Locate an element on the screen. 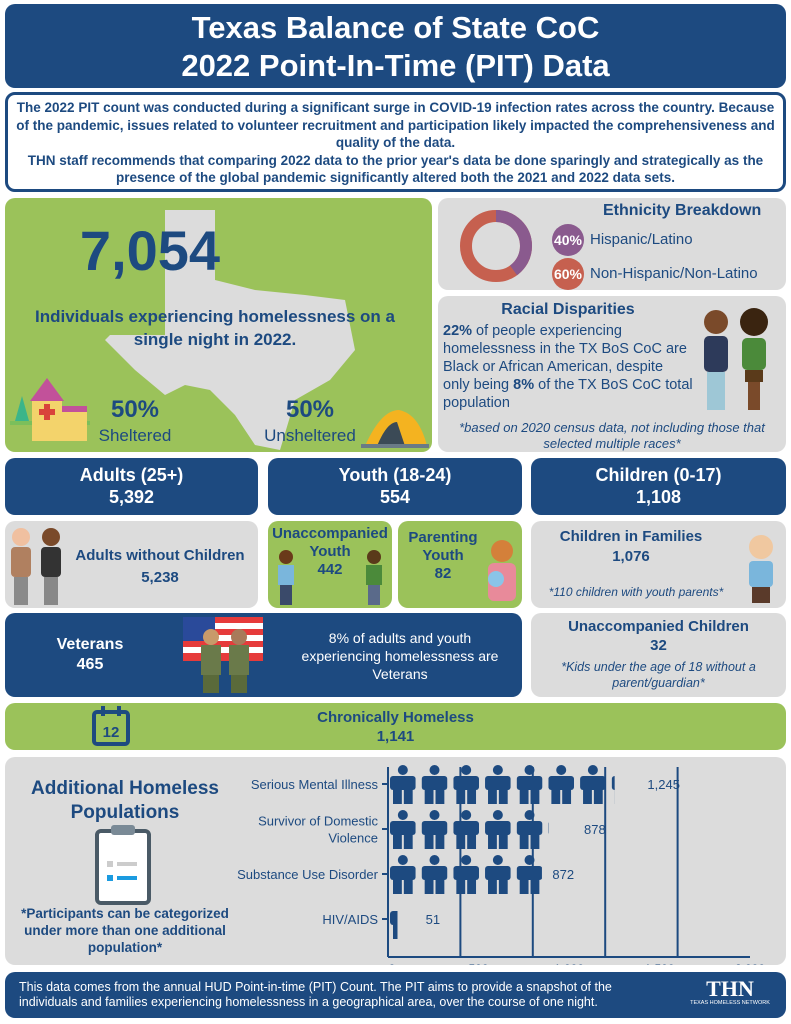  people-icon is located at coordinates (736, 359).